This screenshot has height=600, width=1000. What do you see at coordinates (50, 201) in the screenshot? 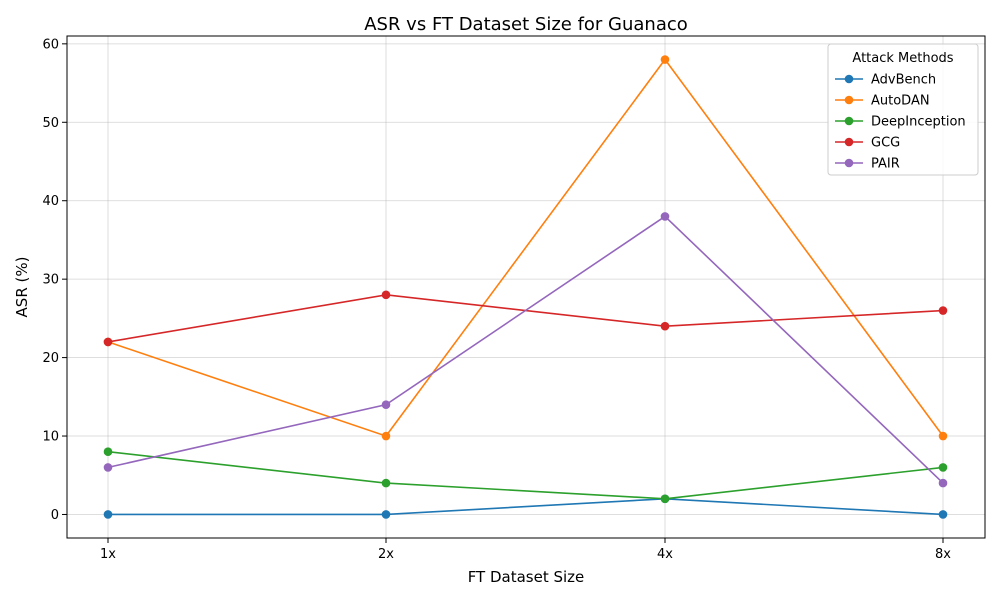
I see `y-tick-label: 40` at bounding box center [50, 201].